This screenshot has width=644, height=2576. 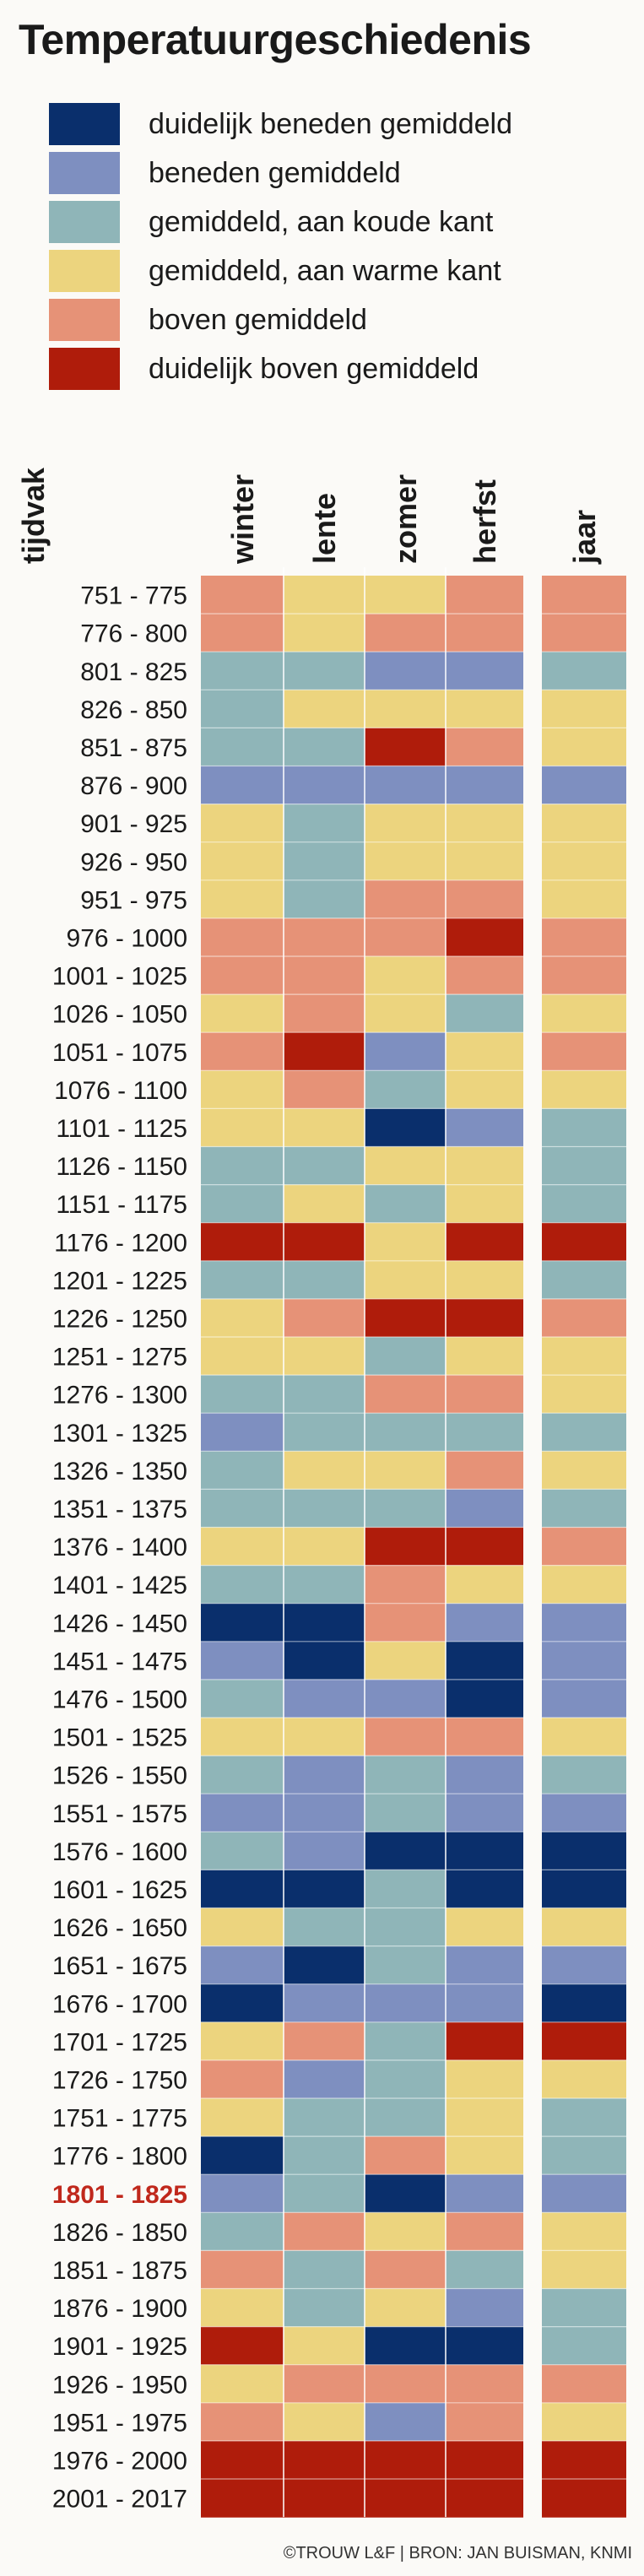 What do you see at coordinates (133, 710) in the screenshot?
I see `row-label: 826 - 850` at bounding box center [133, 710].